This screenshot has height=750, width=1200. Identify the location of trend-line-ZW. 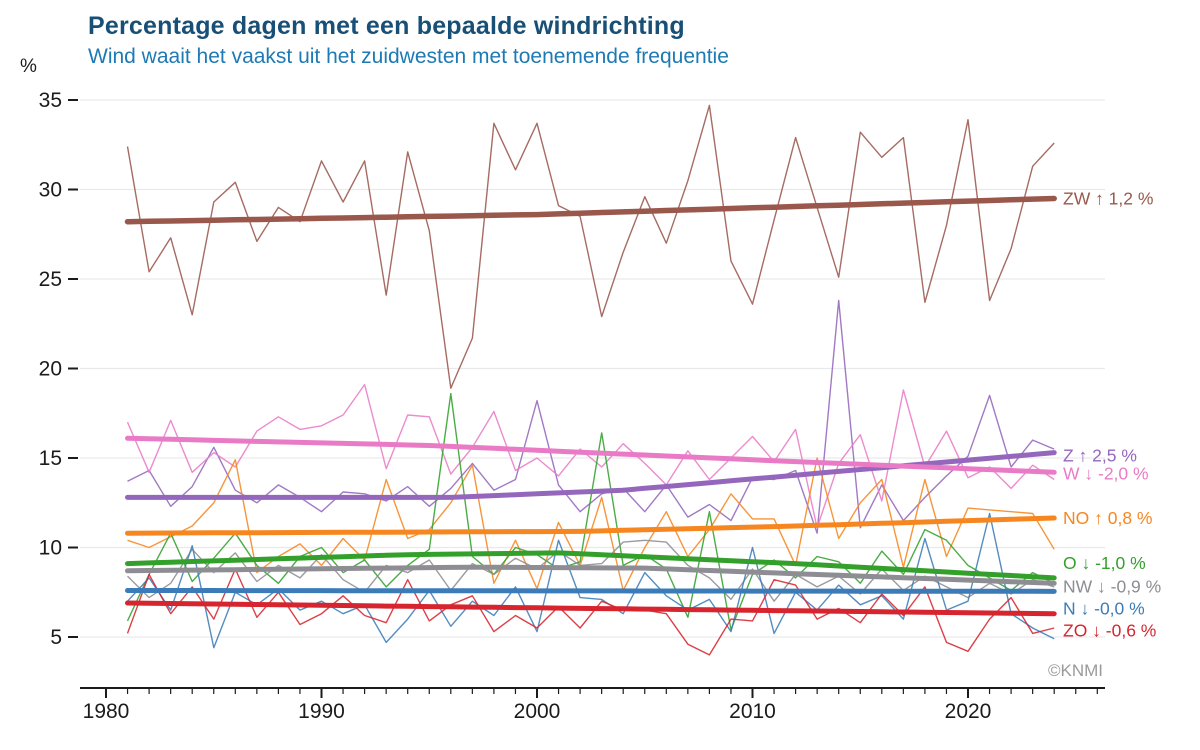
(590, 210).